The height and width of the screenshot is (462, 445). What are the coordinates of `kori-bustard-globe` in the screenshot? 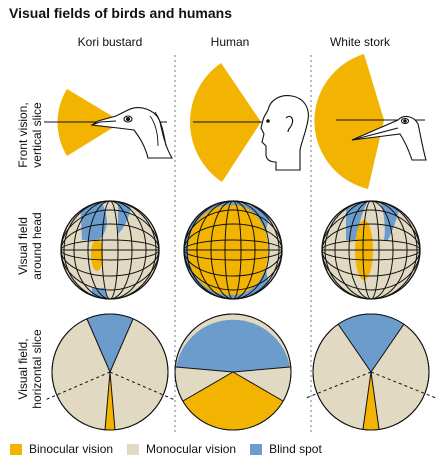 It's located at (110, 250).